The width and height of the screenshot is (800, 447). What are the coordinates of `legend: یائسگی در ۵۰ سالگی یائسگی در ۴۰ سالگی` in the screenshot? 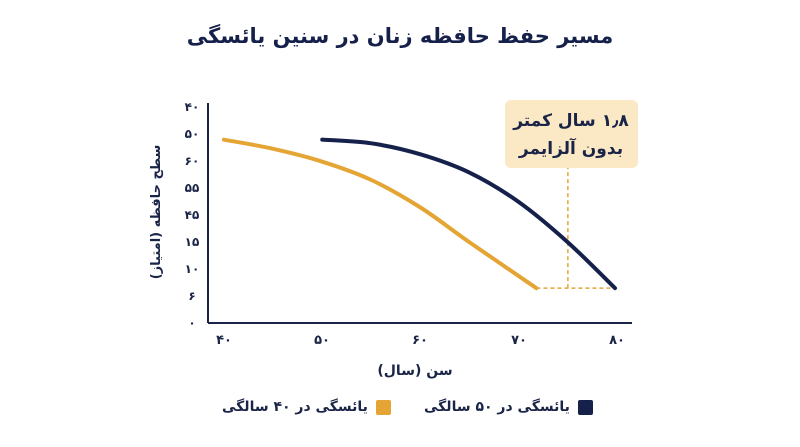 It's located at (400, 411).